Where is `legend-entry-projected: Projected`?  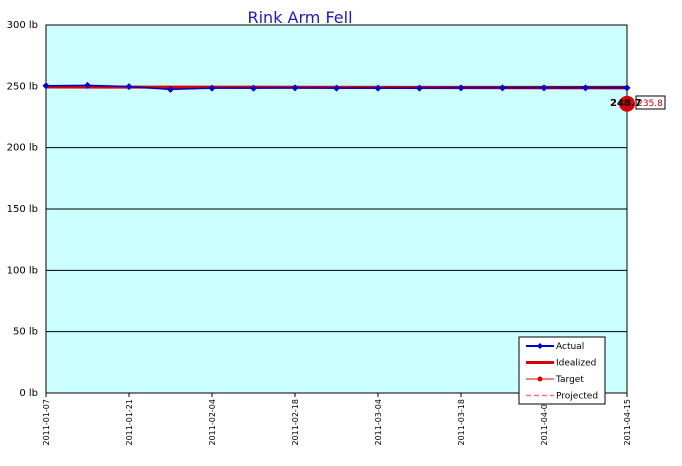 legend-entry-projected: Projected is located at coordinates (562, 397).